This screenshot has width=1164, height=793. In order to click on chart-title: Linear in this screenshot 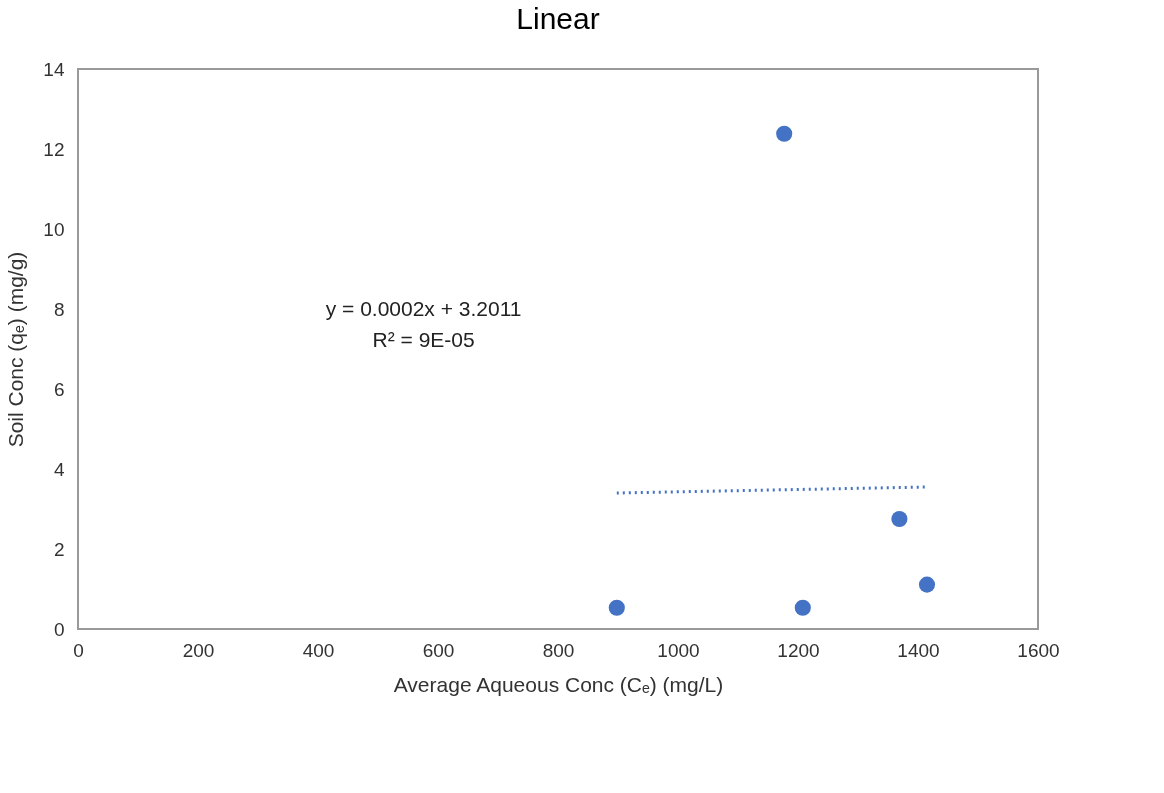, I will do `click(558, 18)`.